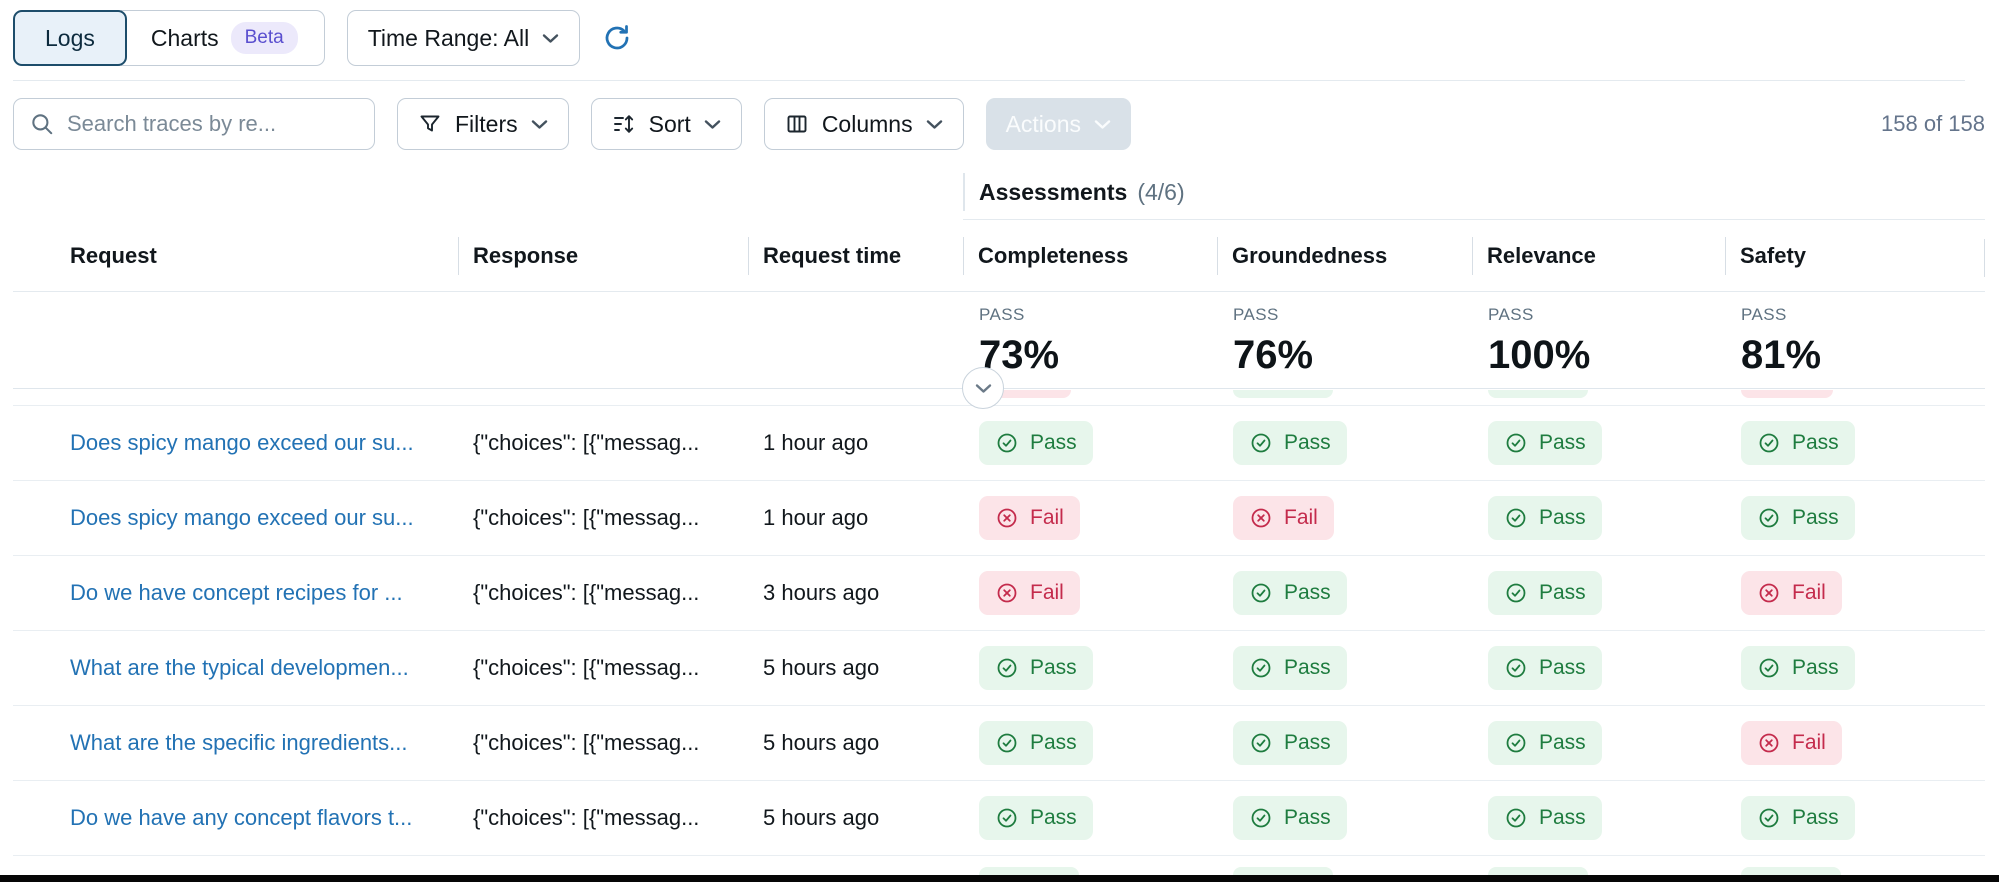 The width and height of the screenshot is (1999, 882). What do you see at coordinates (867, 123) in the screenshot?
I see `columns-label: Columns` at bounding box center [867, 123].